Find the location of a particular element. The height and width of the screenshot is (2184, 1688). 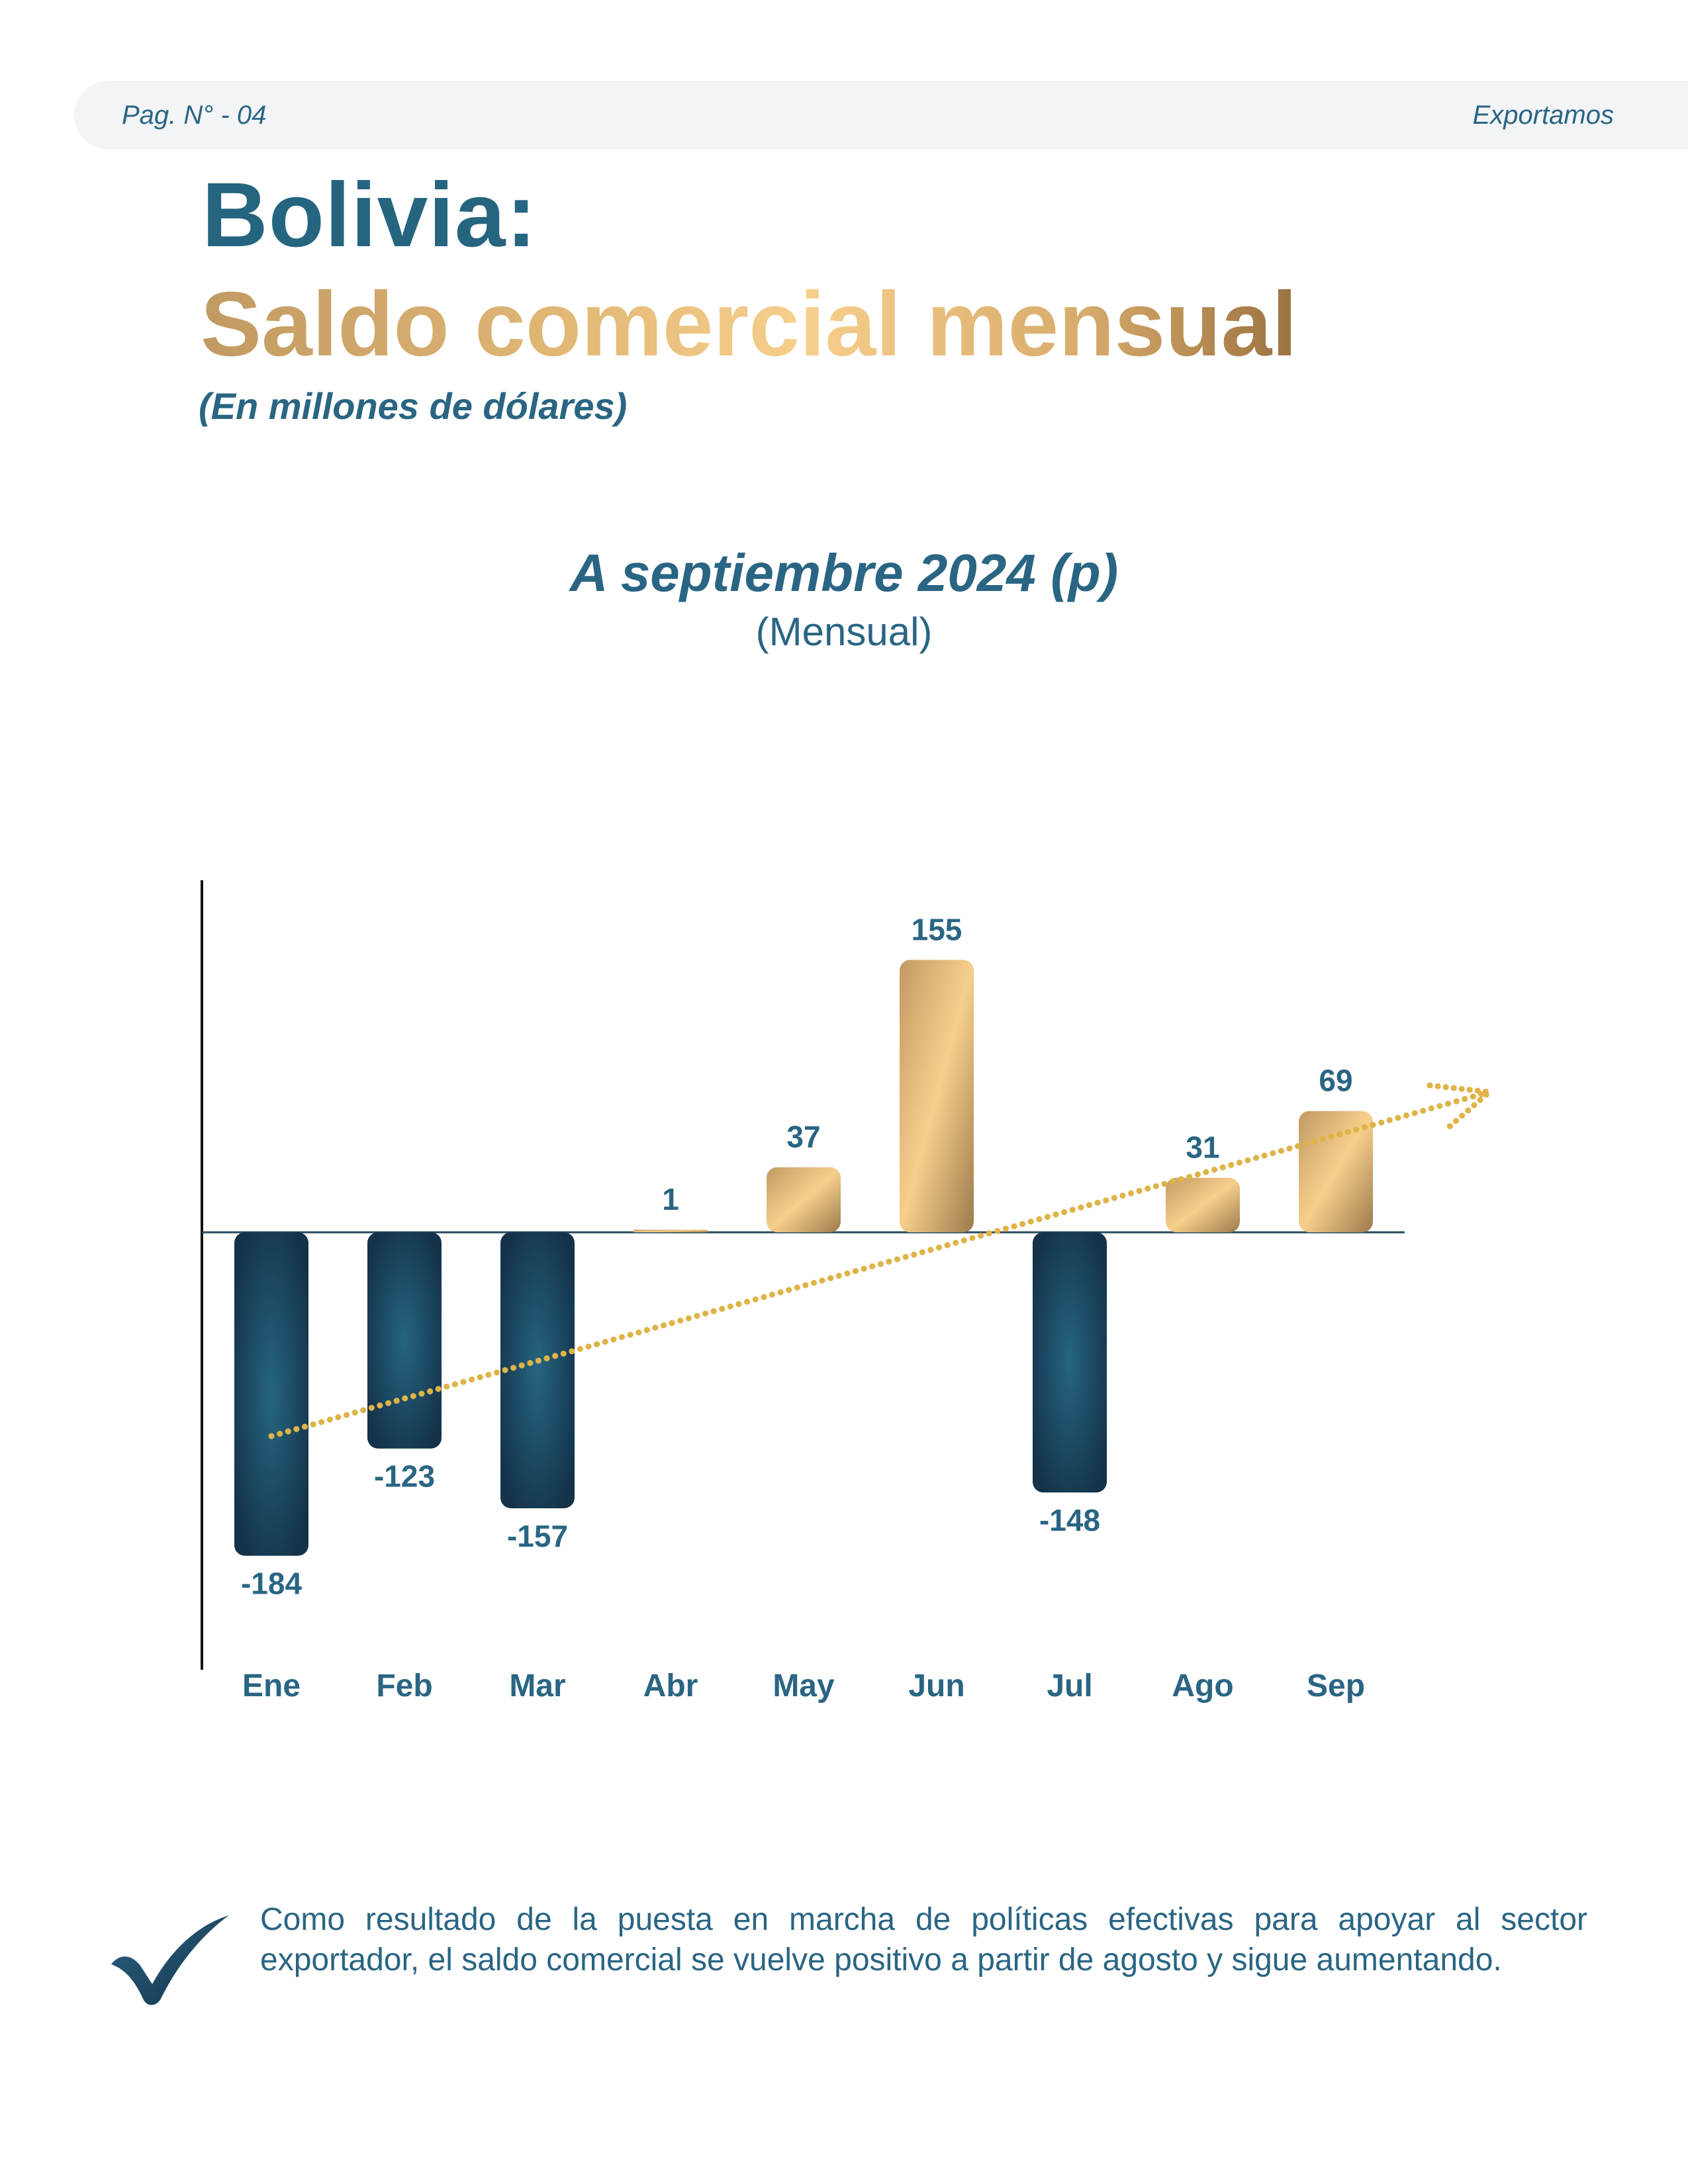

bar-abr is located at coordinates (670, 1231).